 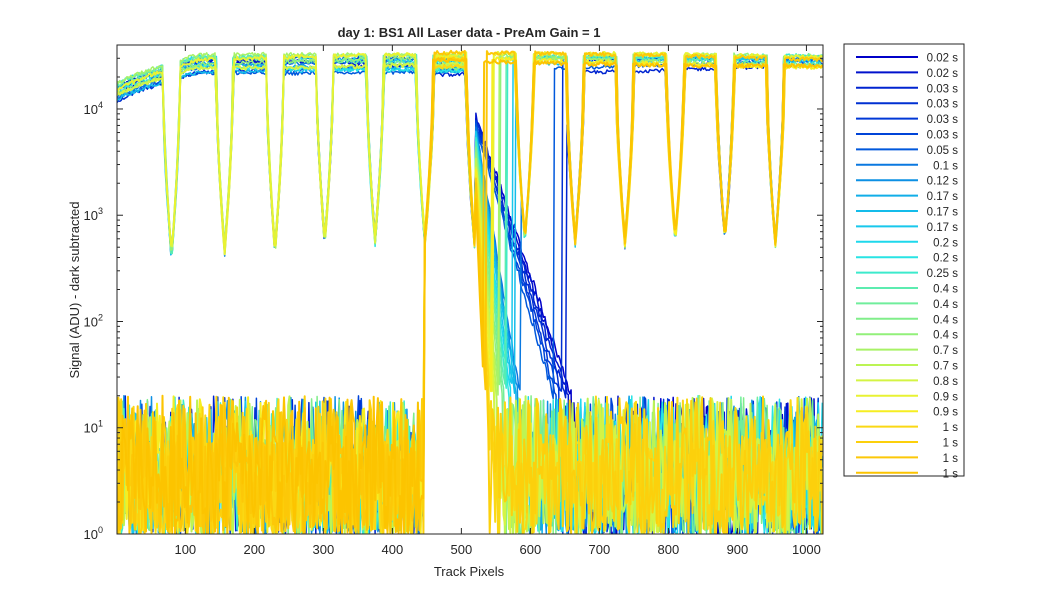 I want to click on y-tick-label: 10², so click(x=93, y=320).